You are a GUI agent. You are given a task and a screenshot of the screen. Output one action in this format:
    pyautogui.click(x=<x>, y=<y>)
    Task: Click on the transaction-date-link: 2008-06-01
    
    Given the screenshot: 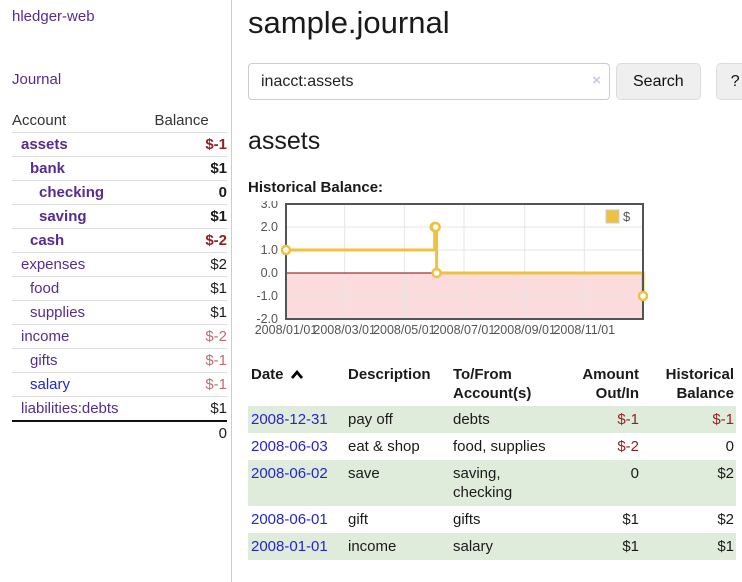 What is the action you would take?
    pyautogui.click(x=289, y=519)
    